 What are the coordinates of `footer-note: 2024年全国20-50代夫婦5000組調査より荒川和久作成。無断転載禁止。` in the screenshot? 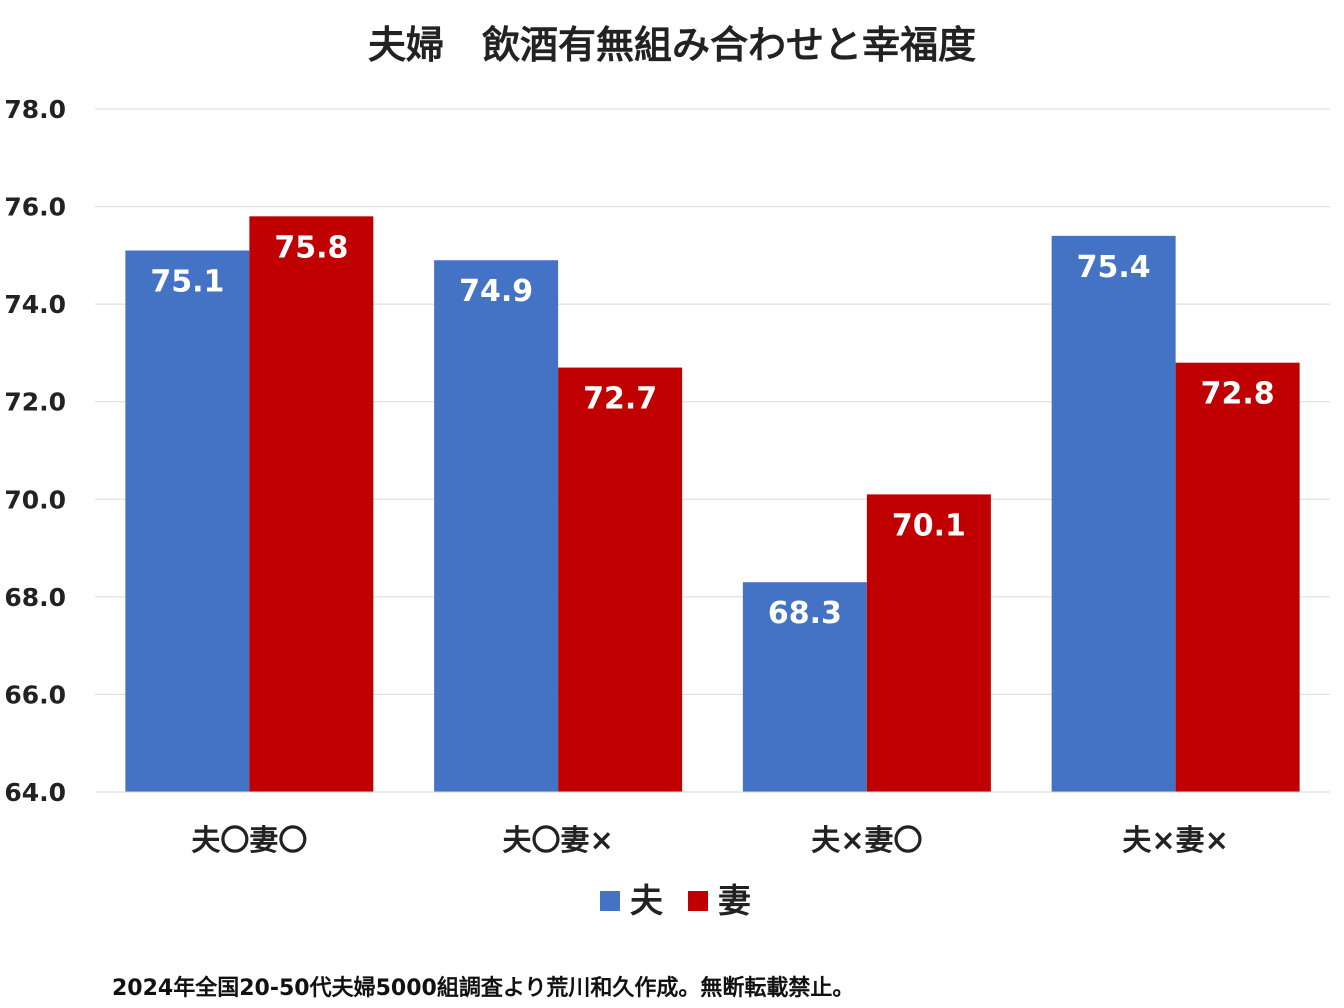 It's located at (483, 988).